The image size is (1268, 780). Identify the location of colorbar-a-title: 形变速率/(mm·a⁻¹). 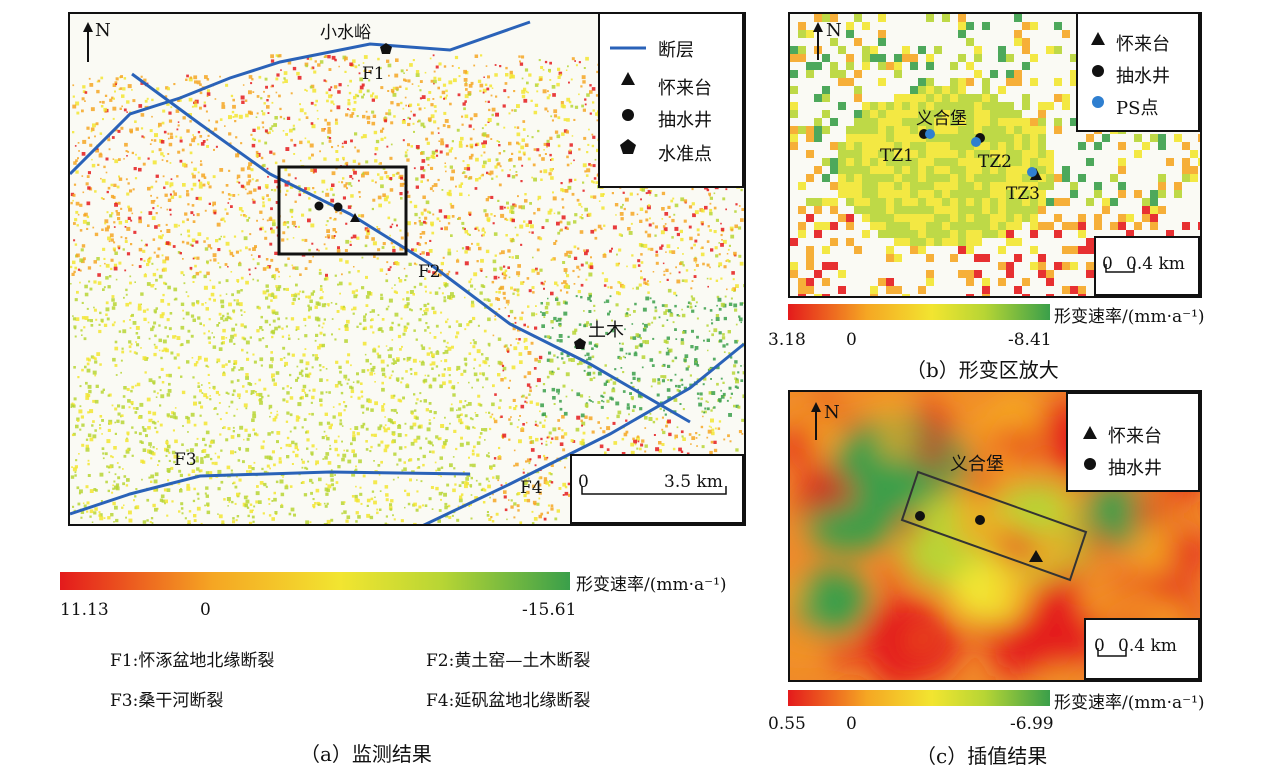
(651, 585).